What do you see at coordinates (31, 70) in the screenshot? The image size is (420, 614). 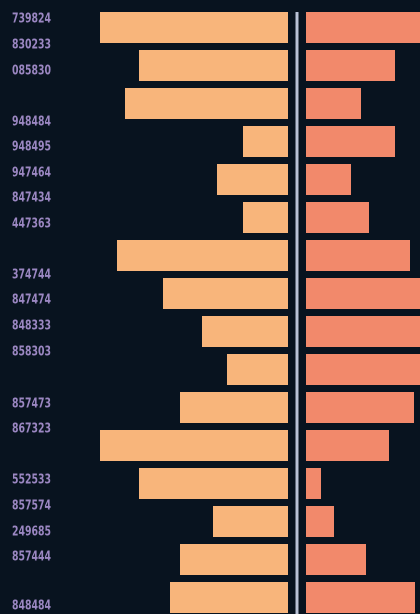 I see `row-label: 085830` at bounding box center [31, 70].